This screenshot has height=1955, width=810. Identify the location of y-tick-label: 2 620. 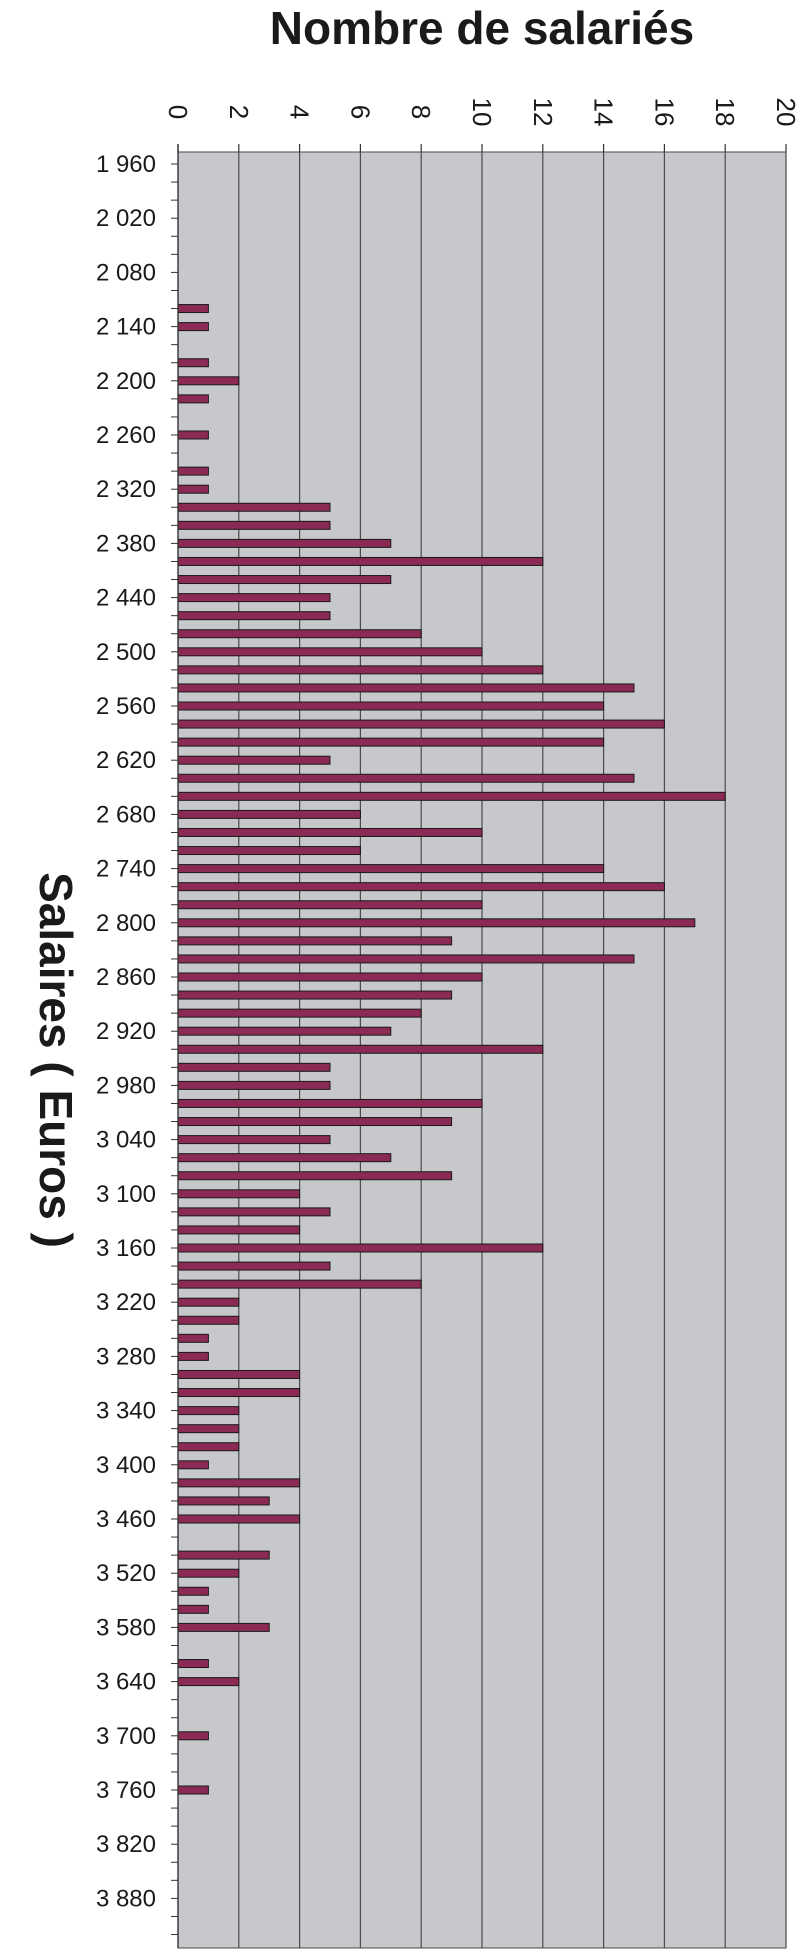
(126, 760).